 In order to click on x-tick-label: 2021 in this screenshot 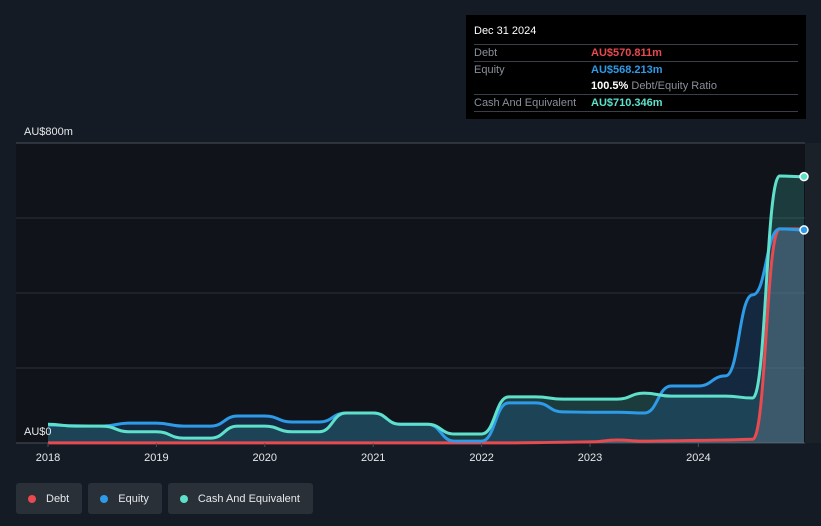, I will do `click(373, 458)`.